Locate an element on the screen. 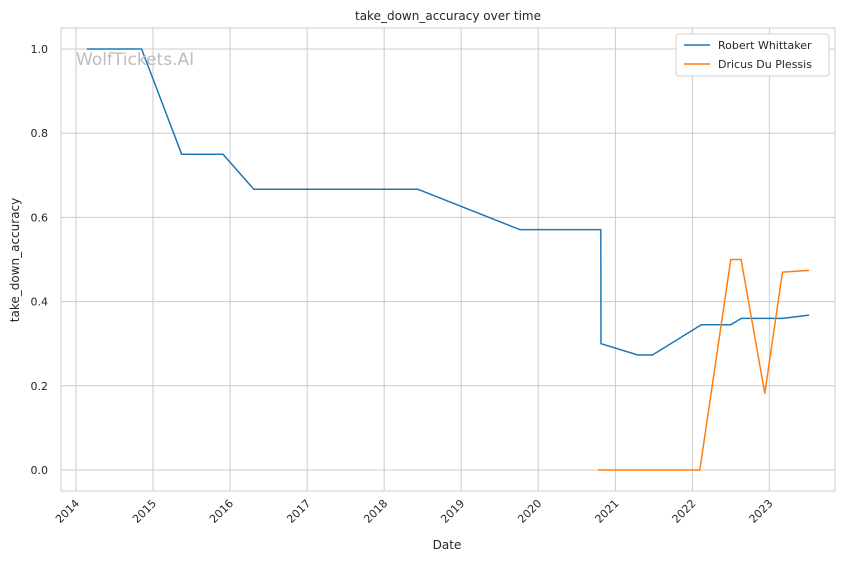 The image size is (844, 561). legend-box is located at coordinates (752, 55).